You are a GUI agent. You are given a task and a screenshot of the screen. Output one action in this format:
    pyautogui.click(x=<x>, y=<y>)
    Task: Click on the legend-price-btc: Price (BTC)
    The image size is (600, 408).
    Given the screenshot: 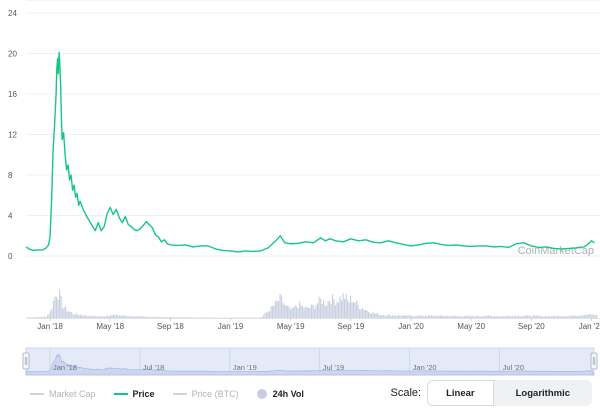 What is the action you would take?
    pyautogui.click(x=205, y=394)
    